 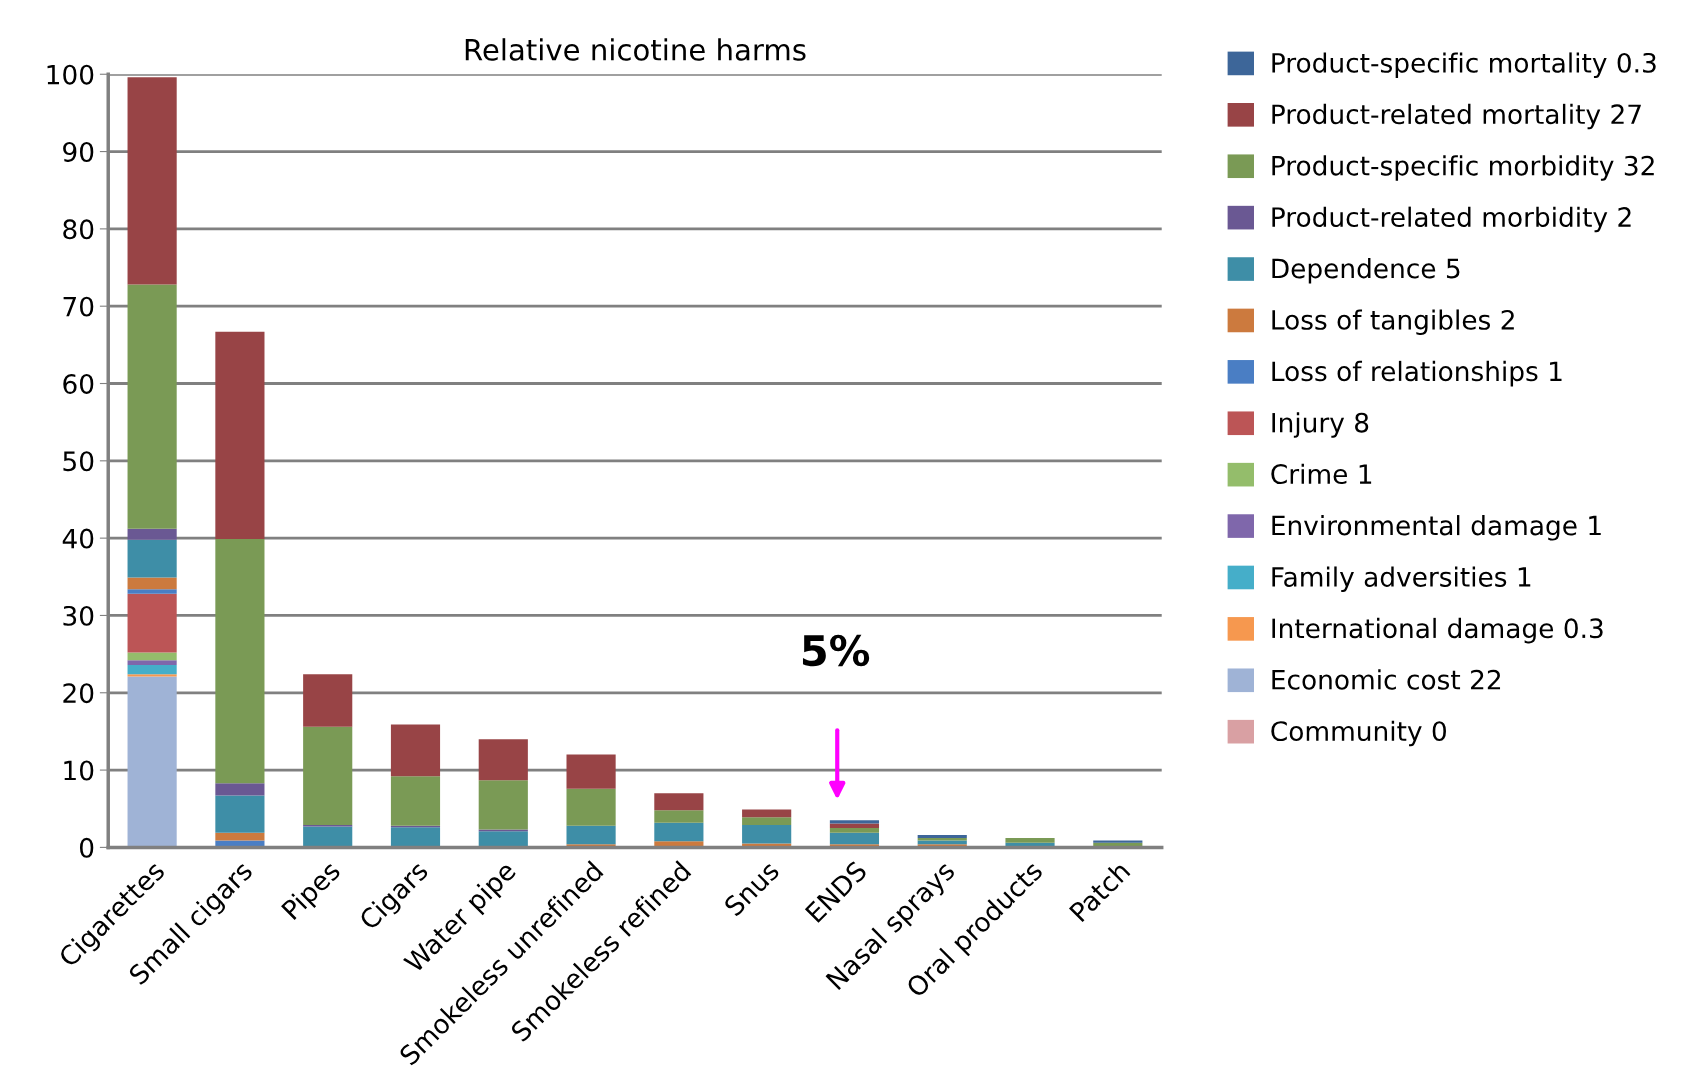 I want to click on legend-label: Injury 8, so click(x=1320, y=425).